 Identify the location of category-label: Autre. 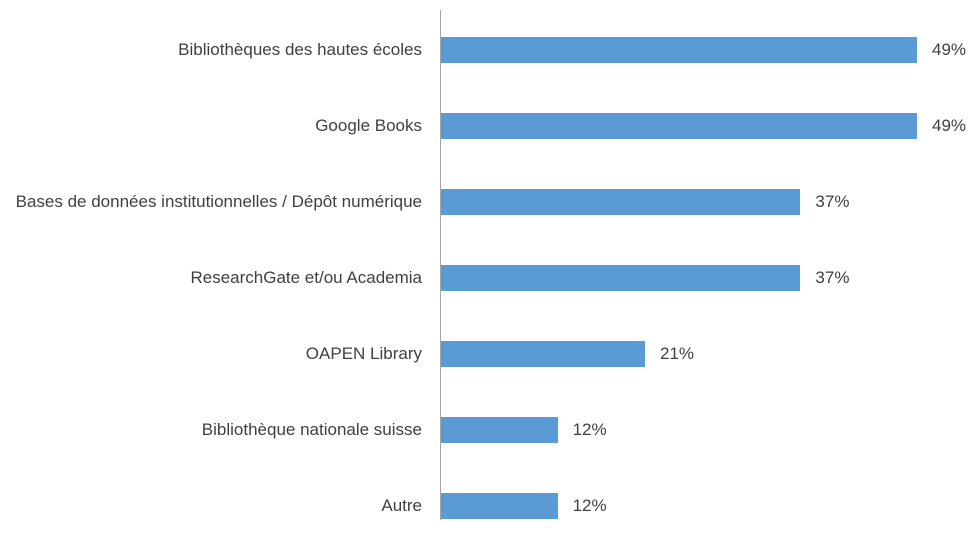
(214, 506).